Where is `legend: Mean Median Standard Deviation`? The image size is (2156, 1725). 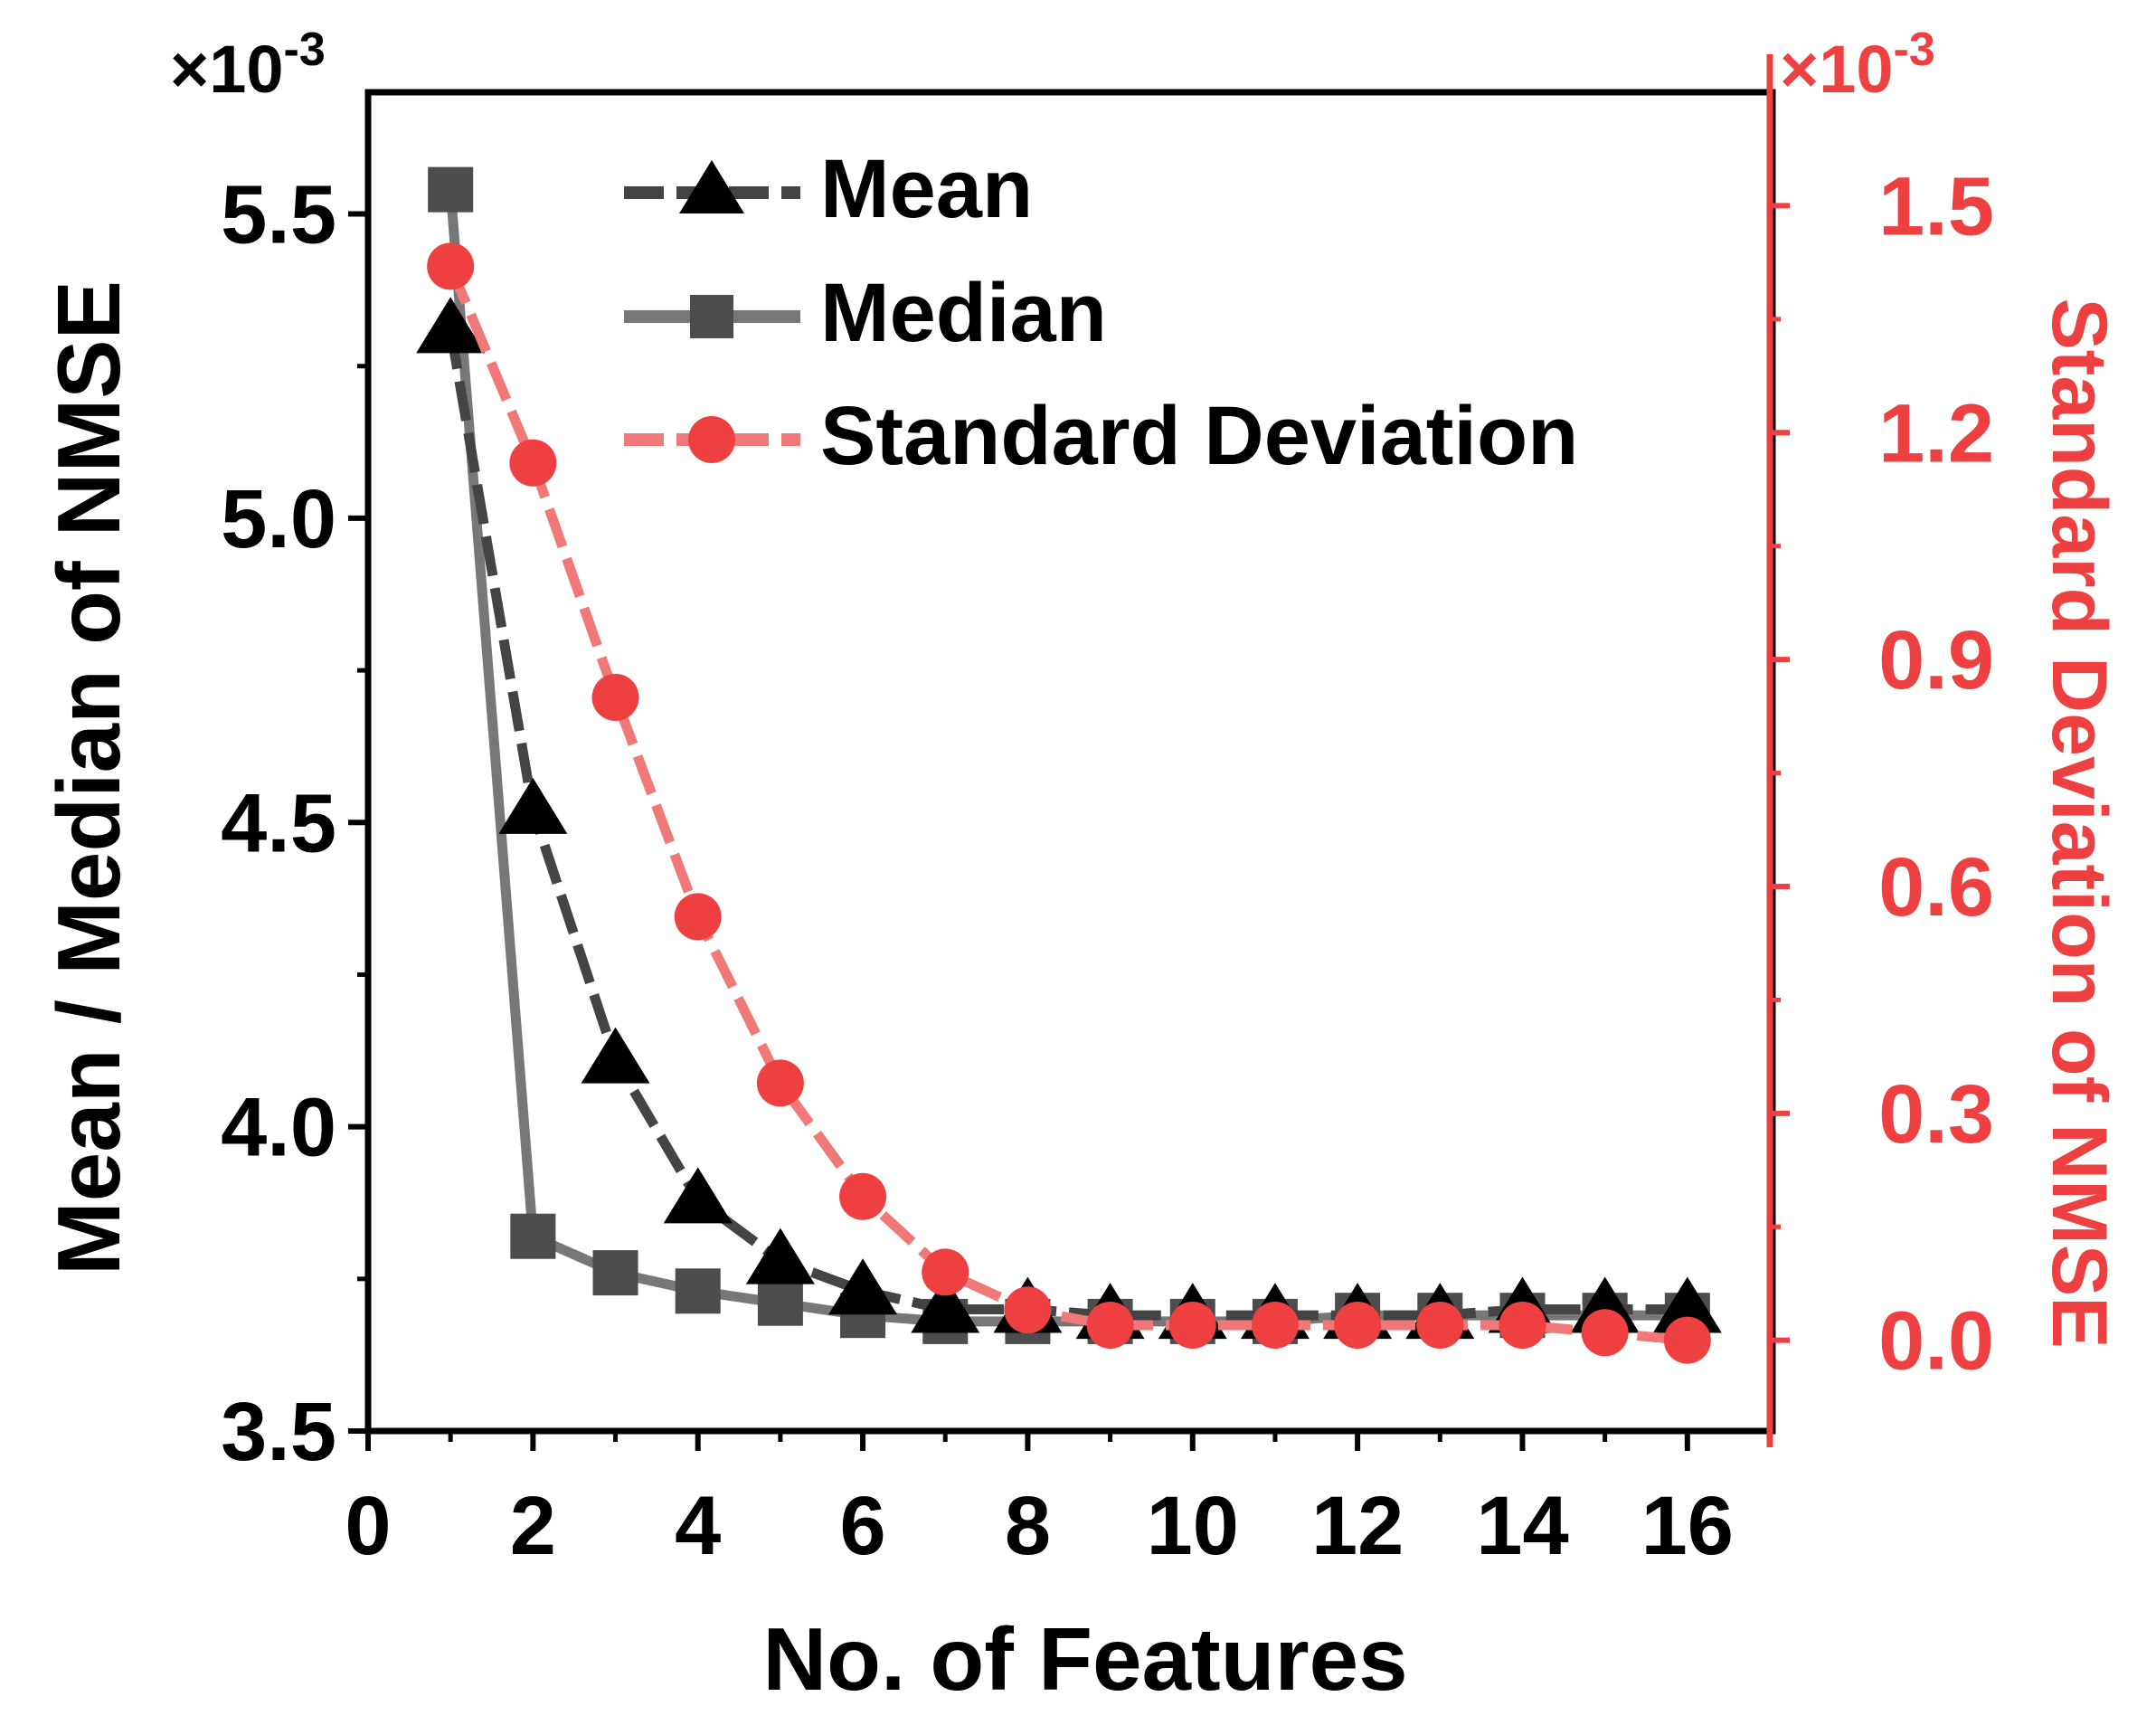
legend: Mean Median Standard Deviation is located at coordinates (1101, 312).